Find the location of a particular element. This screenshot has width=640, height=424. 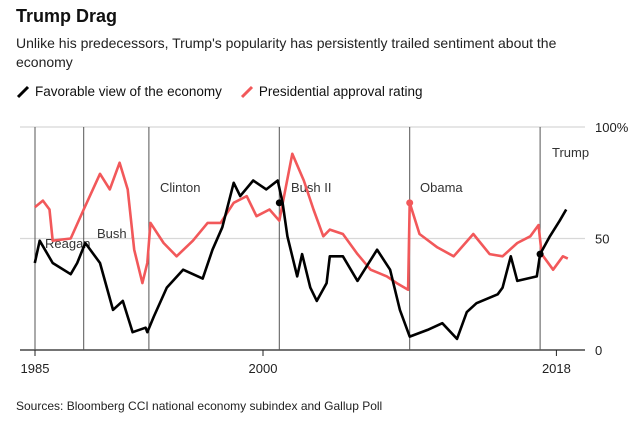

chart-title: Trump Drag is located at coordinates (67, 16).